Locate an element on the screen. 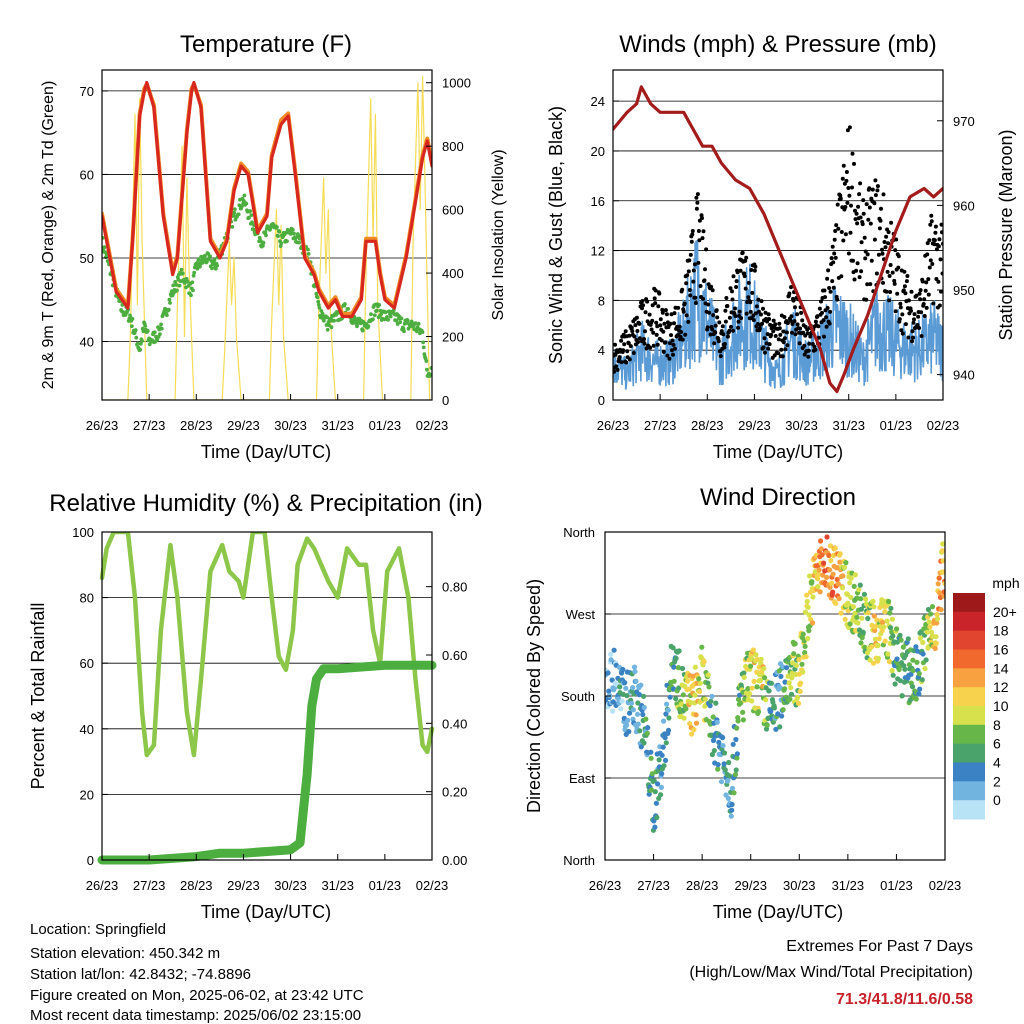 This screenshot has width=1024, height=1024. temperature-series is located at coordinates (267, 237).